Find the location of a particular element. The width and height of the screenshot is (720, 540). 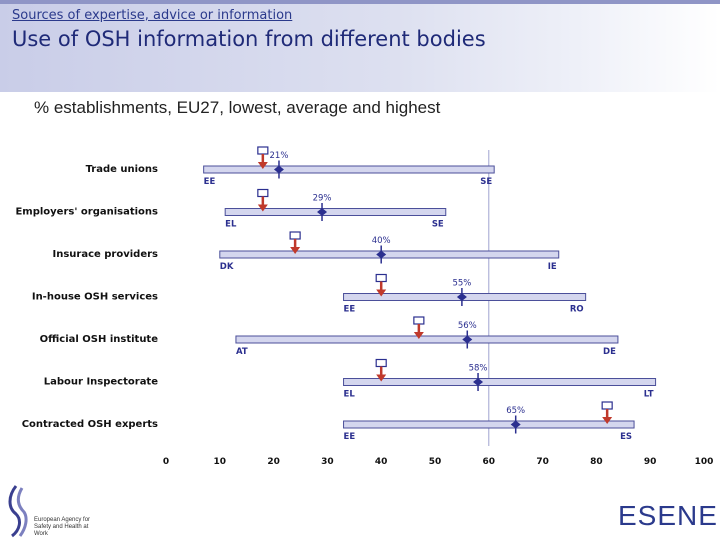

x-tick-label: 80 is located at coordinates (596, 462).